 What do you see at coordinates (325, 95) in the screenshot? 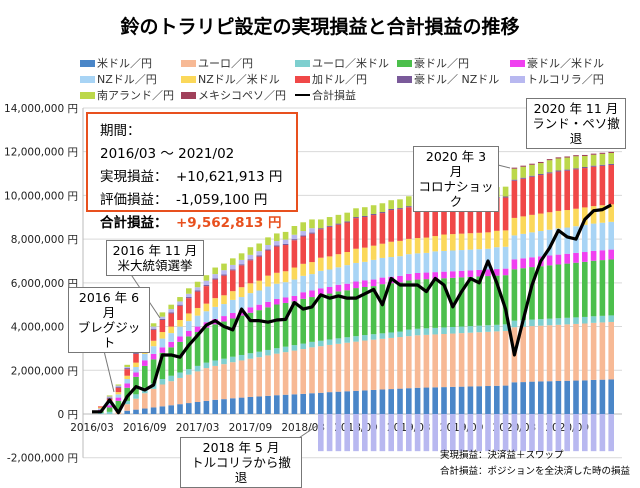
I see `legend-item: 合計損益` at bounding box center [325, 95].